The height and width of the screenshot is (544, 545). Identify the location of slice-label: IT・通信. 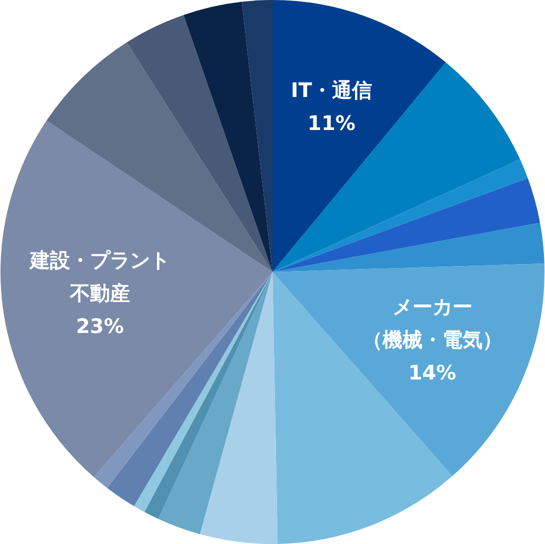
(331, 90).